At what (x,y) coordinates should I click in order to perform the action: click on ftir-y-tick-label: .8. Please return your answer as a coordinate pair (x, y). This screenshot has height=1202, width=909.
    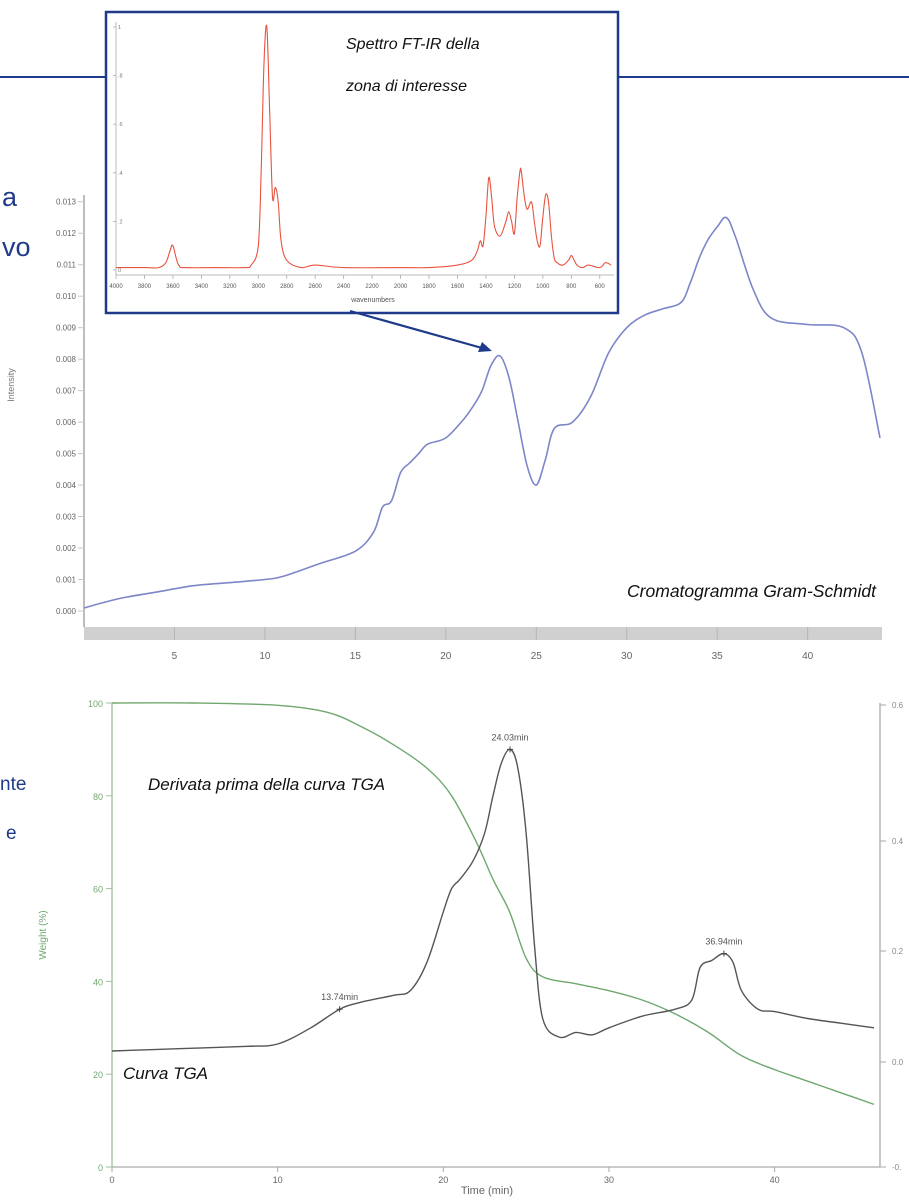
    Looking at the image, I should click on (120, 77).